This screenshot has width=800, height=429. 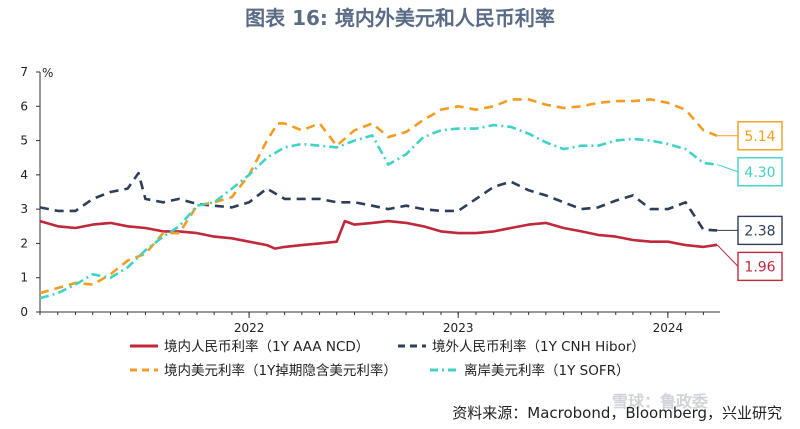 I want to click on y-tick-label: 4, so click(x=24, y=175).